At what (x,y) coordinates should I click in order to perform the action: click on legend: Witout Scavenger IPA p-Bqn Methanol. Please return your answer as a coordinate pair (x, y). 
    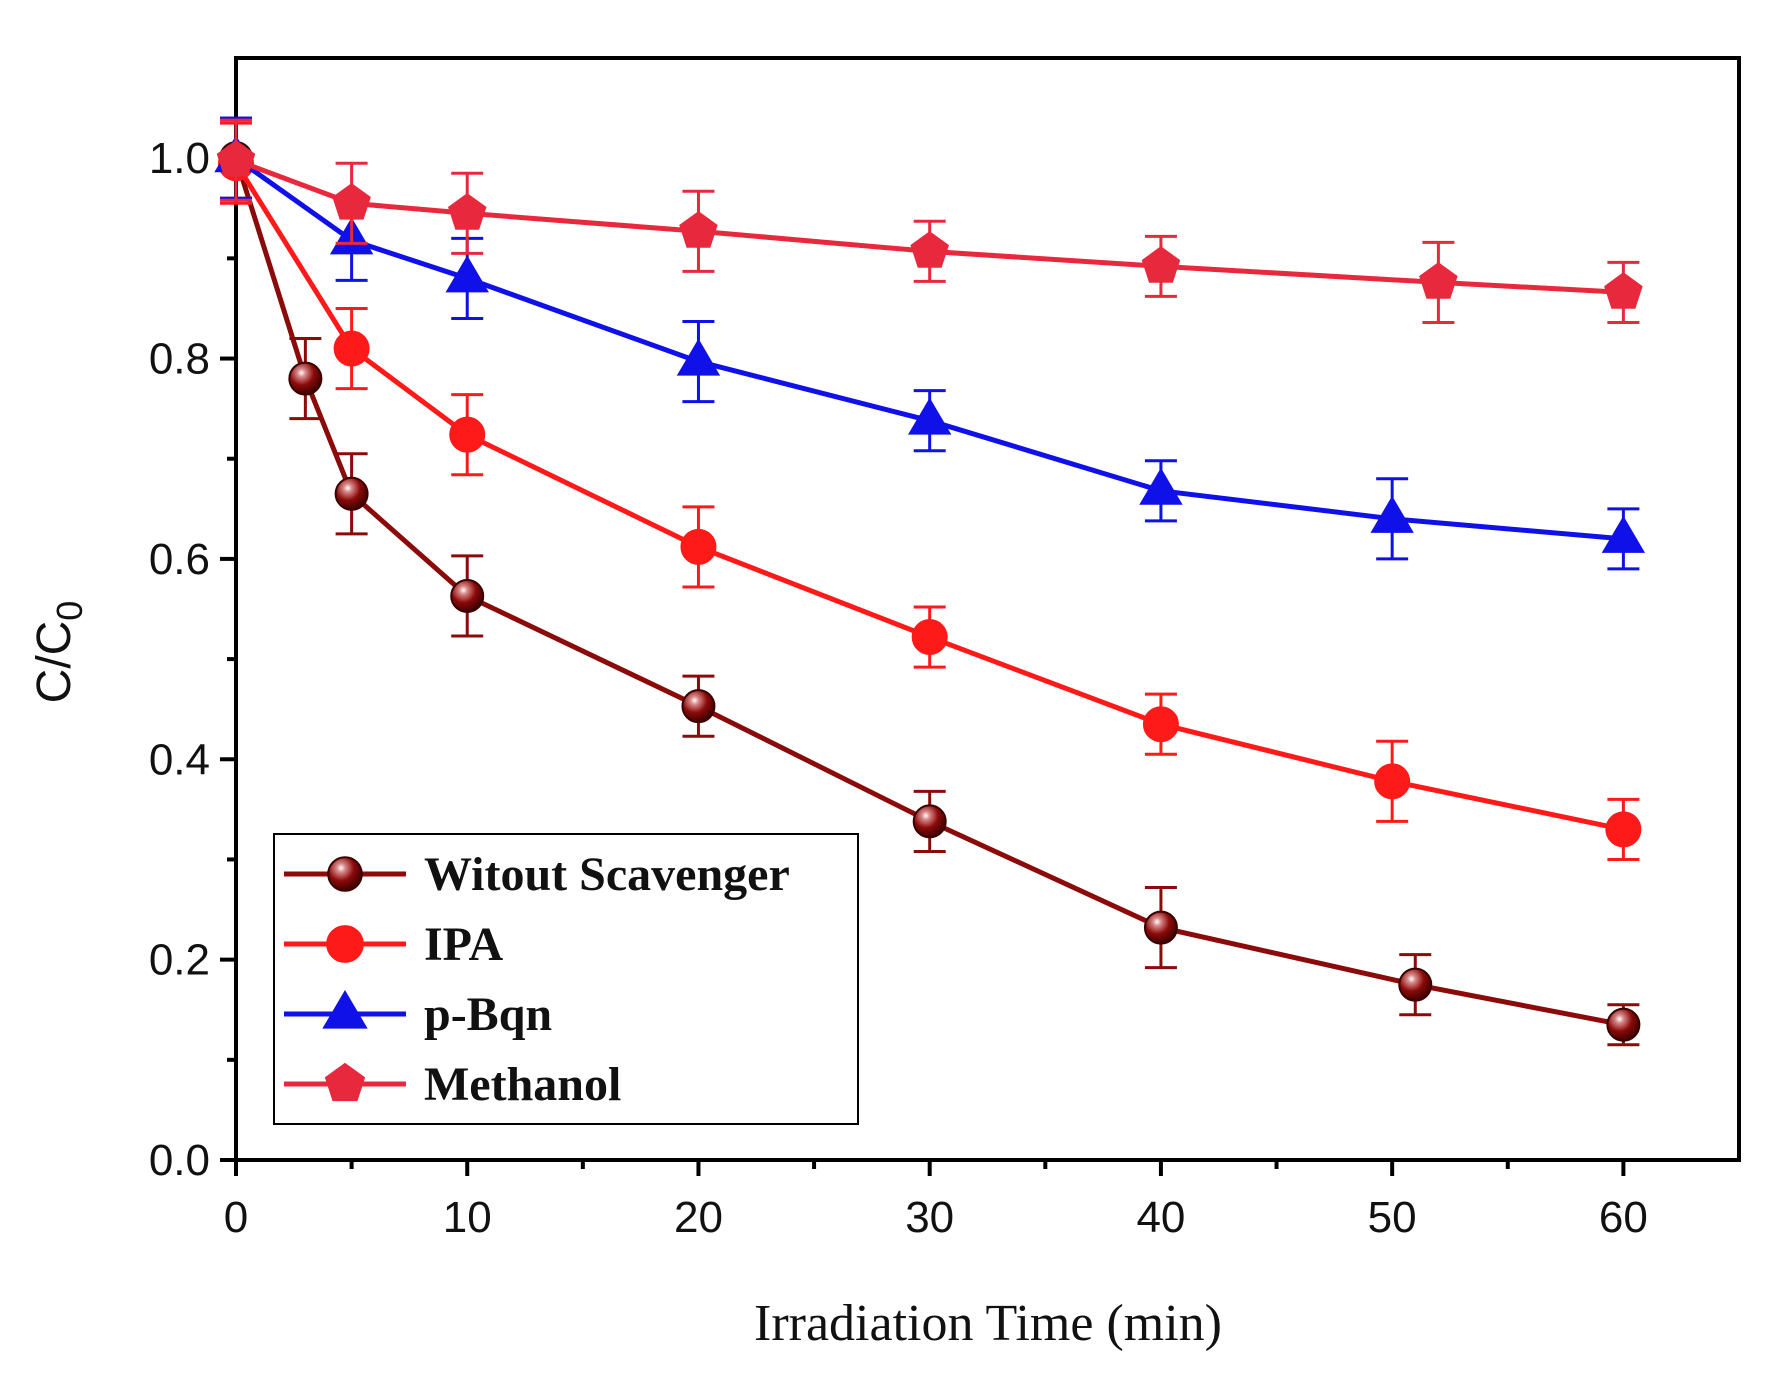
    Looking at the image, I should click on (566, 979).